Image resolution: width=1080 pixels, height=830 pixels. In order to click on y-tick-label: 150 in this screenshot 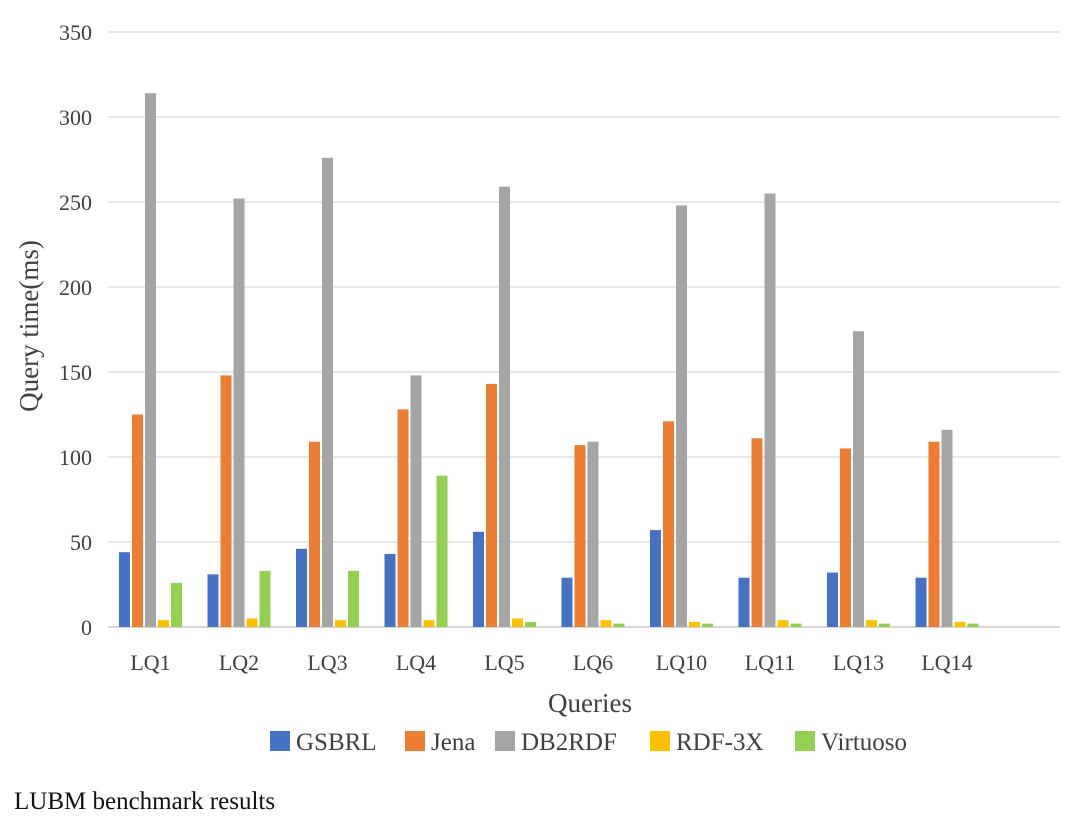, I will do `click(75, 372)`.